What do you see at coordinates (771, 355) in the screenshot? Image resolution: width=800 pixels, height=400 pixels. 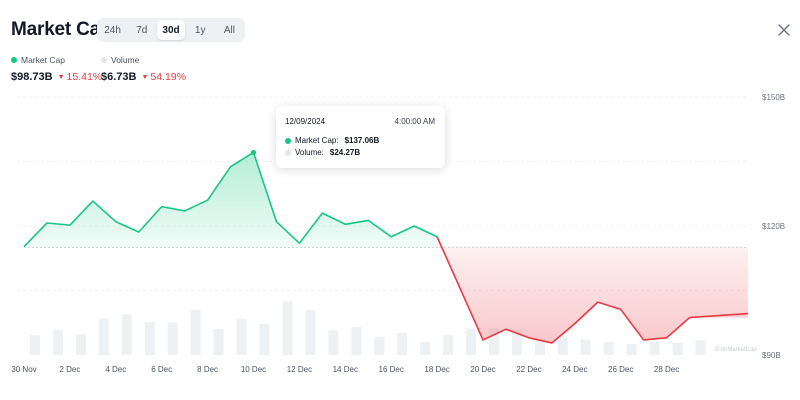 I see `y-tick-label: $90B` at bounding box center [771, 355].